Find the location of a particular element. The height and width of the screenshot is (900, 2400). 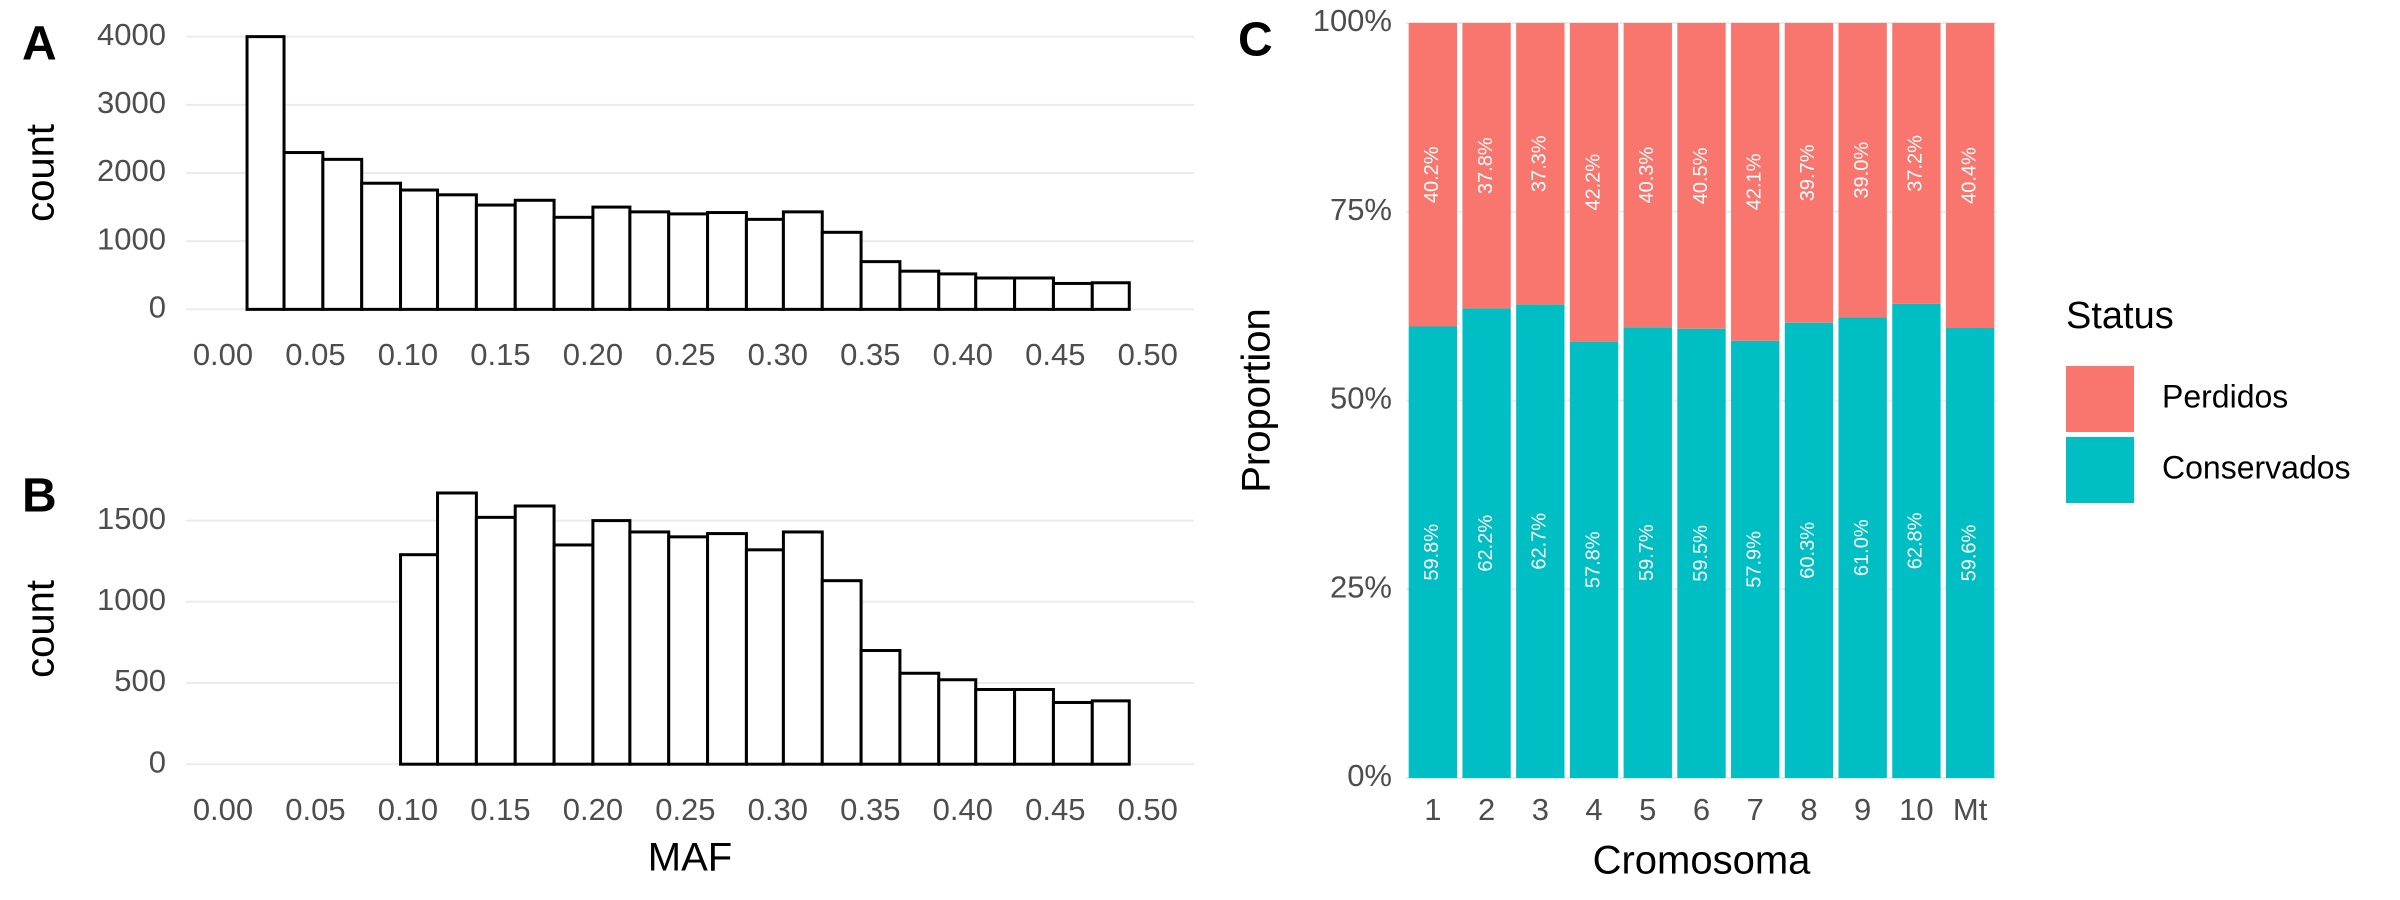

value-label: 37.3% is located at coordinates (1540, 163).